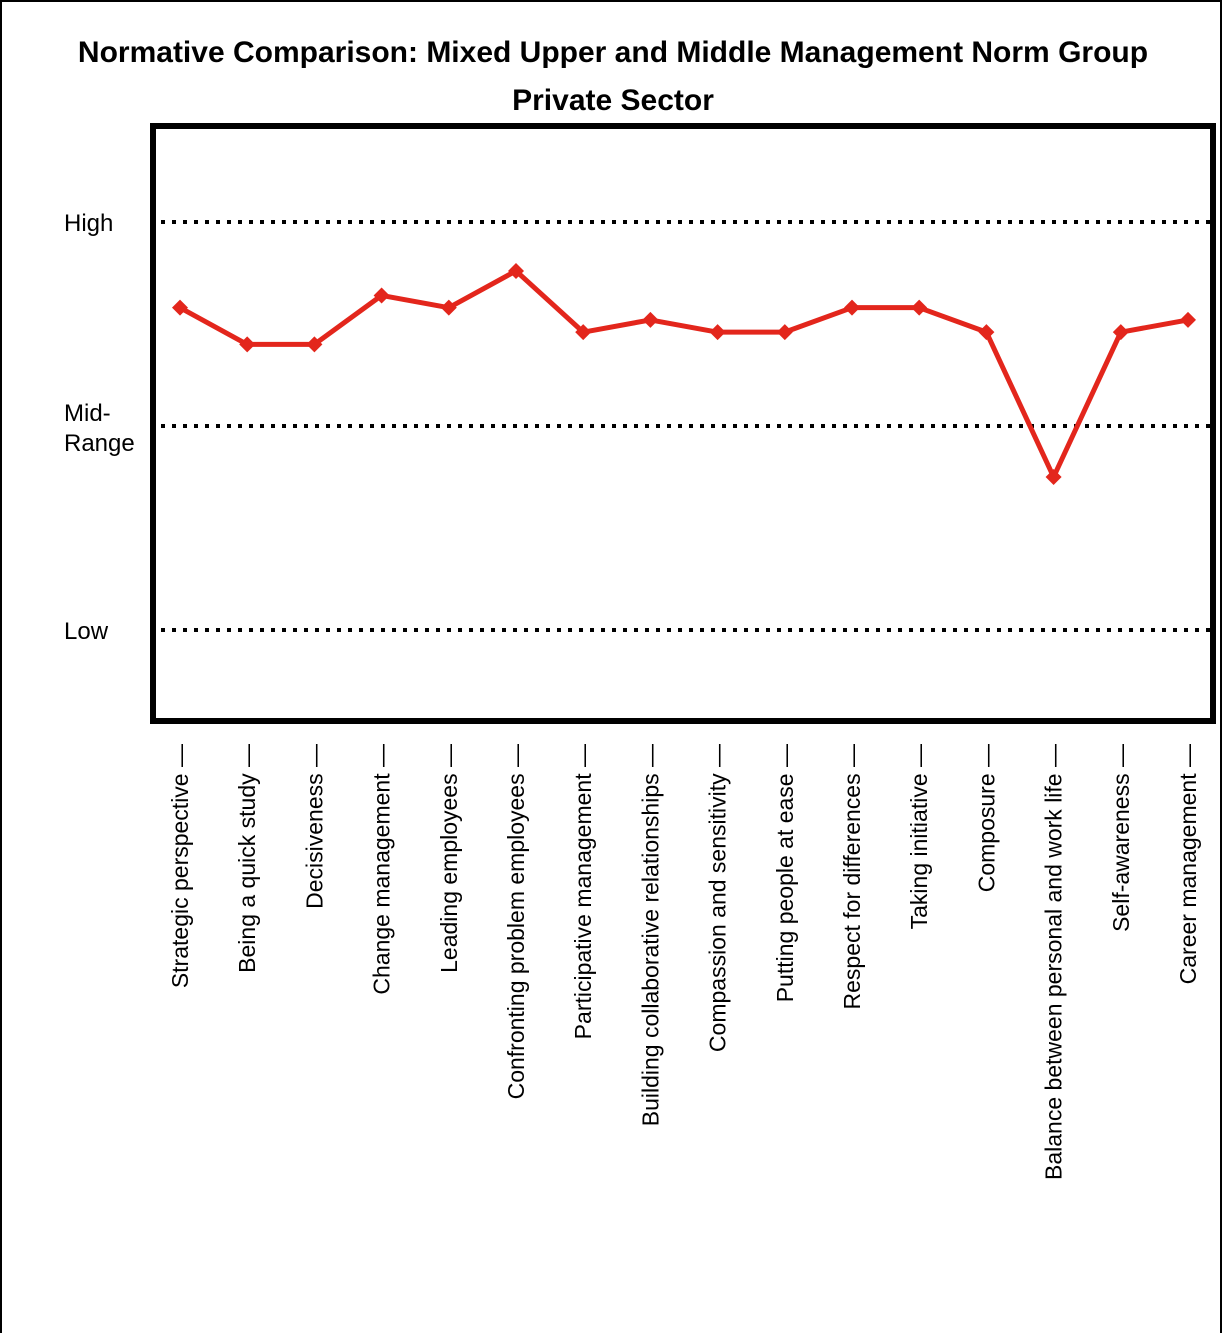 The width and height of the screenshot is (1222, 1333). What do you see at coordinates (180, 866) in the screenshot?
I see `category-label: Strategic perspective —` at bounding box center [180, 866].